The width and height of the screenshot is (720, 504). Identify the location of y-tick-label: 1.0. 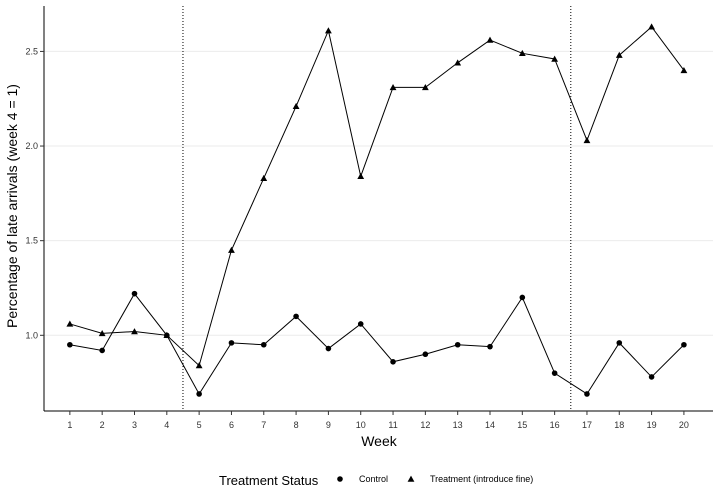
(31, 335).